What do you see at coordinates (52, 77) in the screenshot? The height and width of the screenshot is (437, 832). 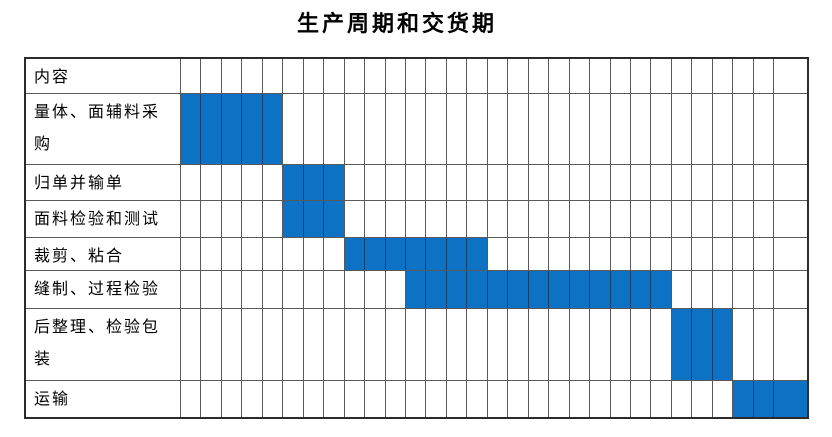 I see `header-label: 内容` at bounding box center [52, 77].